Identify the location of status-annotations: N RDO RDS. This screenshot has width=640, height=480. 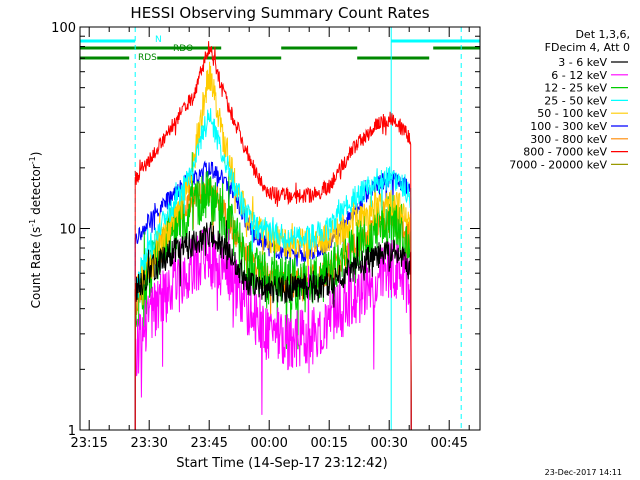
(165, 49).